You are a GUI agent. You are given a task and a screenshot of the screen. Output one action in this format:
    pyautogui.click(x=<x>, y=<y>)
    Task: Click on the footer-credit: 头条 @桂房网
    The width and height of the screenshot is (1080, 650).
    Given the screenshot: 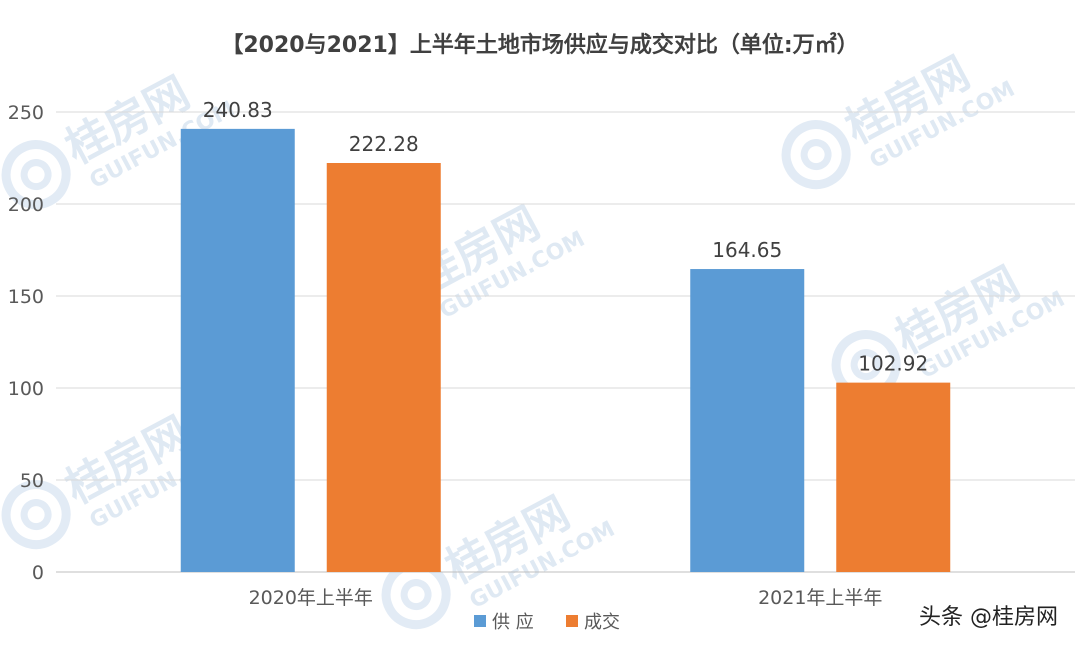 What is the action you would take?
    pyautogui.click(x=988, y=617)
    